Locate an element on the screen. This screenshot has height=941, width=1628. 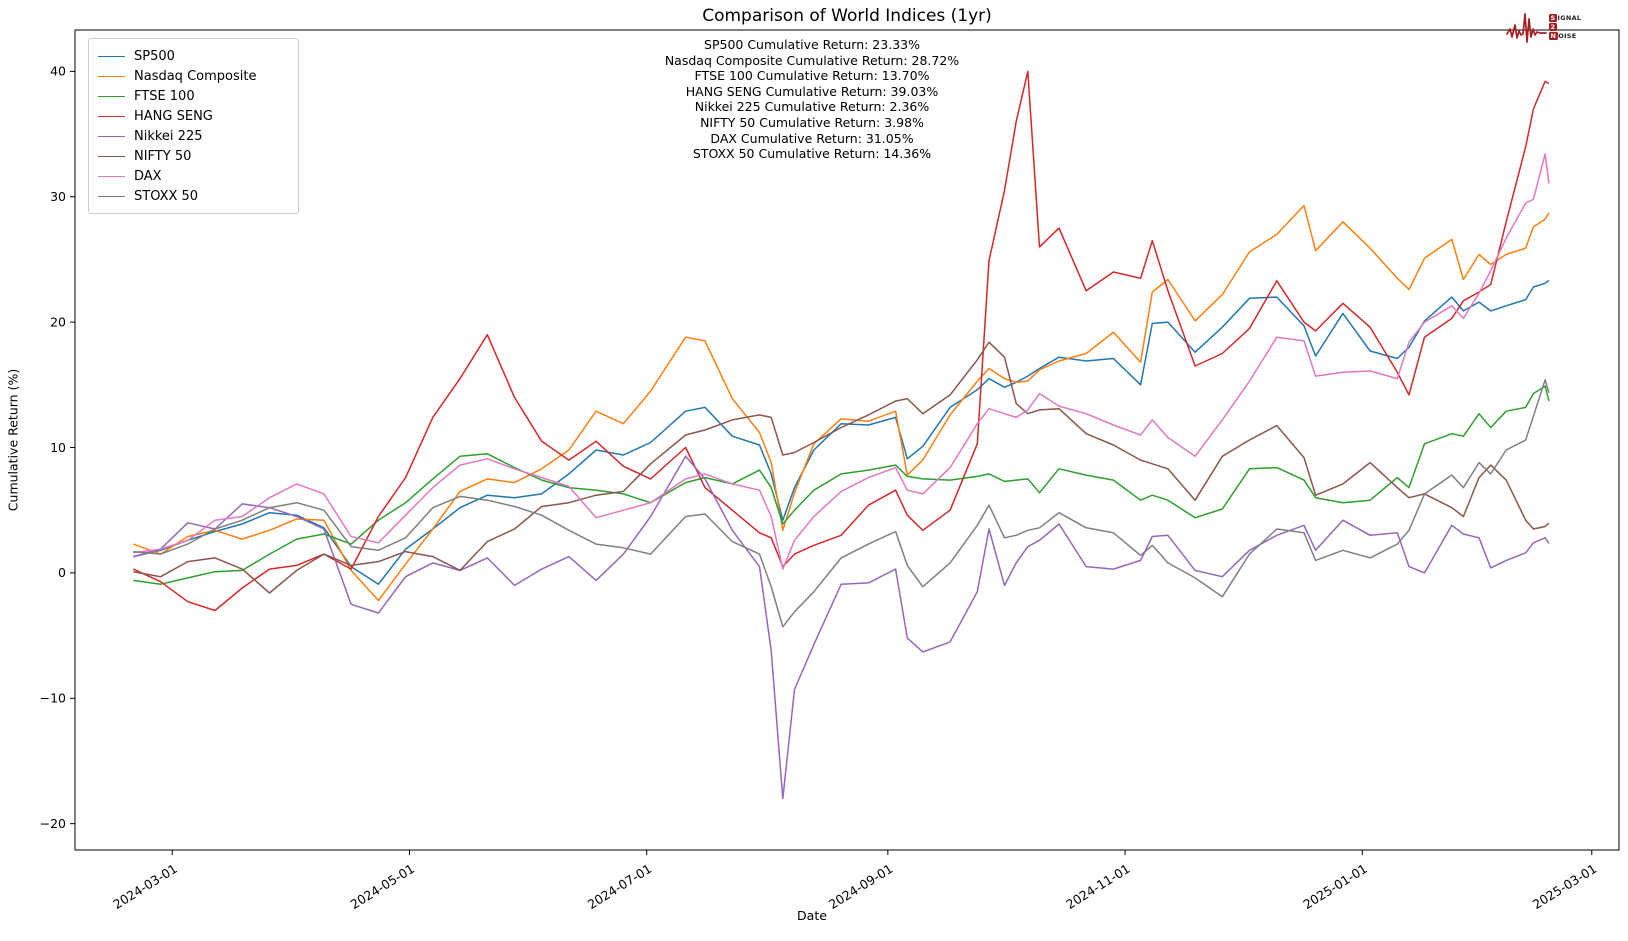
y-axis-label: Cumulative Return (%) is located at coordinates (13, 440).